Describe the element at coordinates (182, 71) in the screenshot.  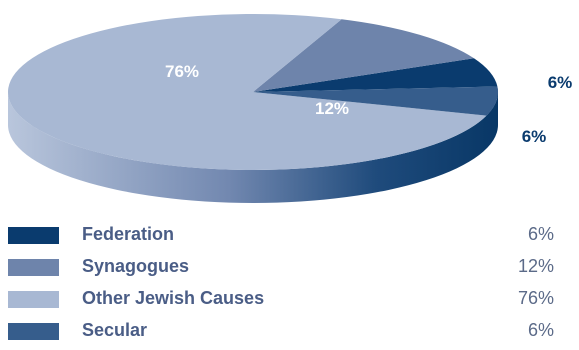
I see `data-label-other-jewish-causes: 76%` at that location.